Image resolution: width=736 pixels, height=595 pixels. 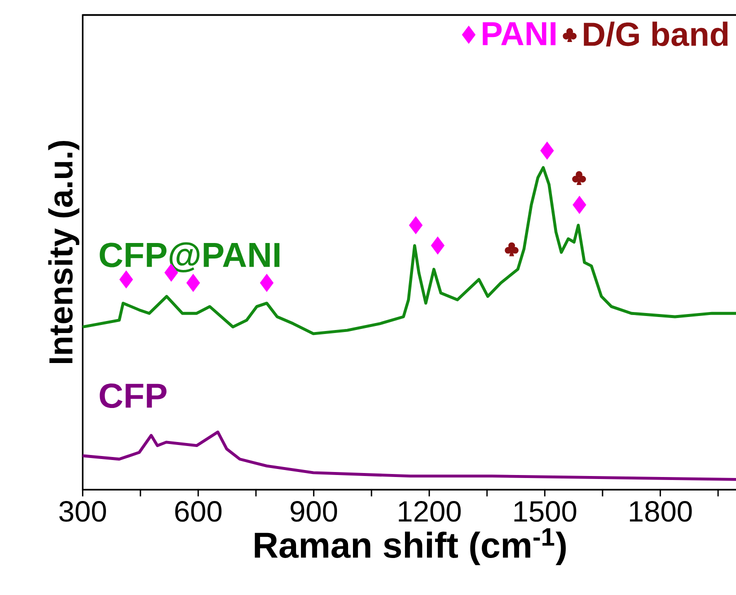 I want to click on x-tick-label: 600, so click(x=198, y=511).